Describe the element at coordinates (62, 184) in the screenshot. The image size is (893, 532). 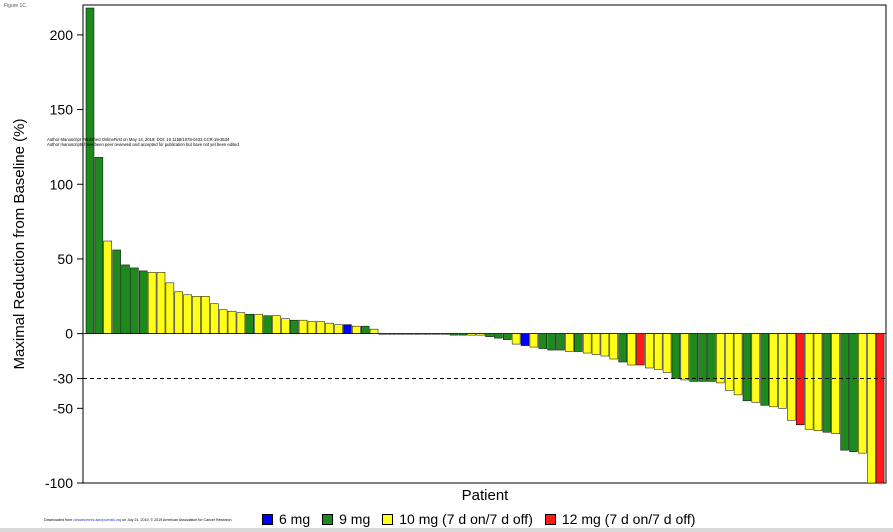
I see `y-tick-label: 100` at that location.